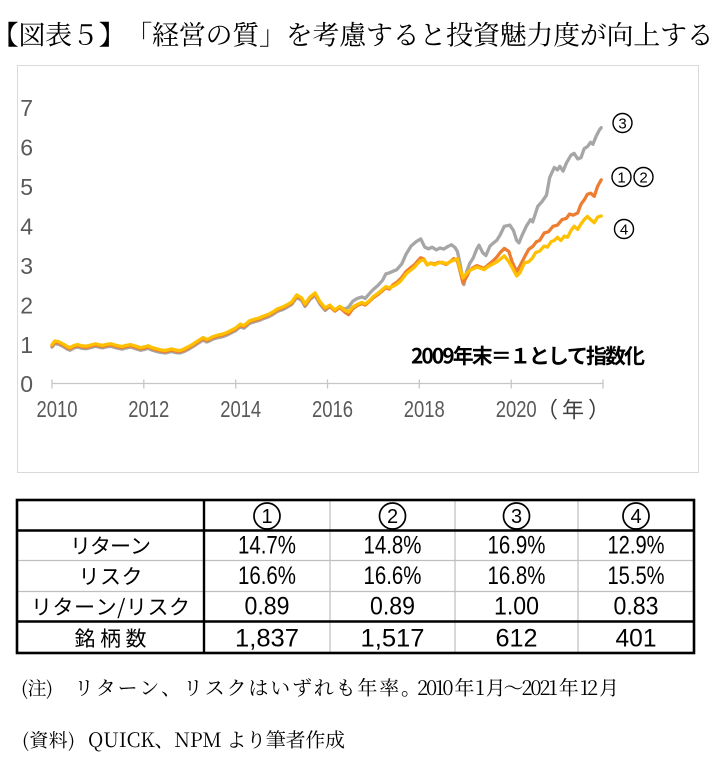 This screenshot has height=768, width=720. I want to click on svg-text: 6, so click(26, 148).